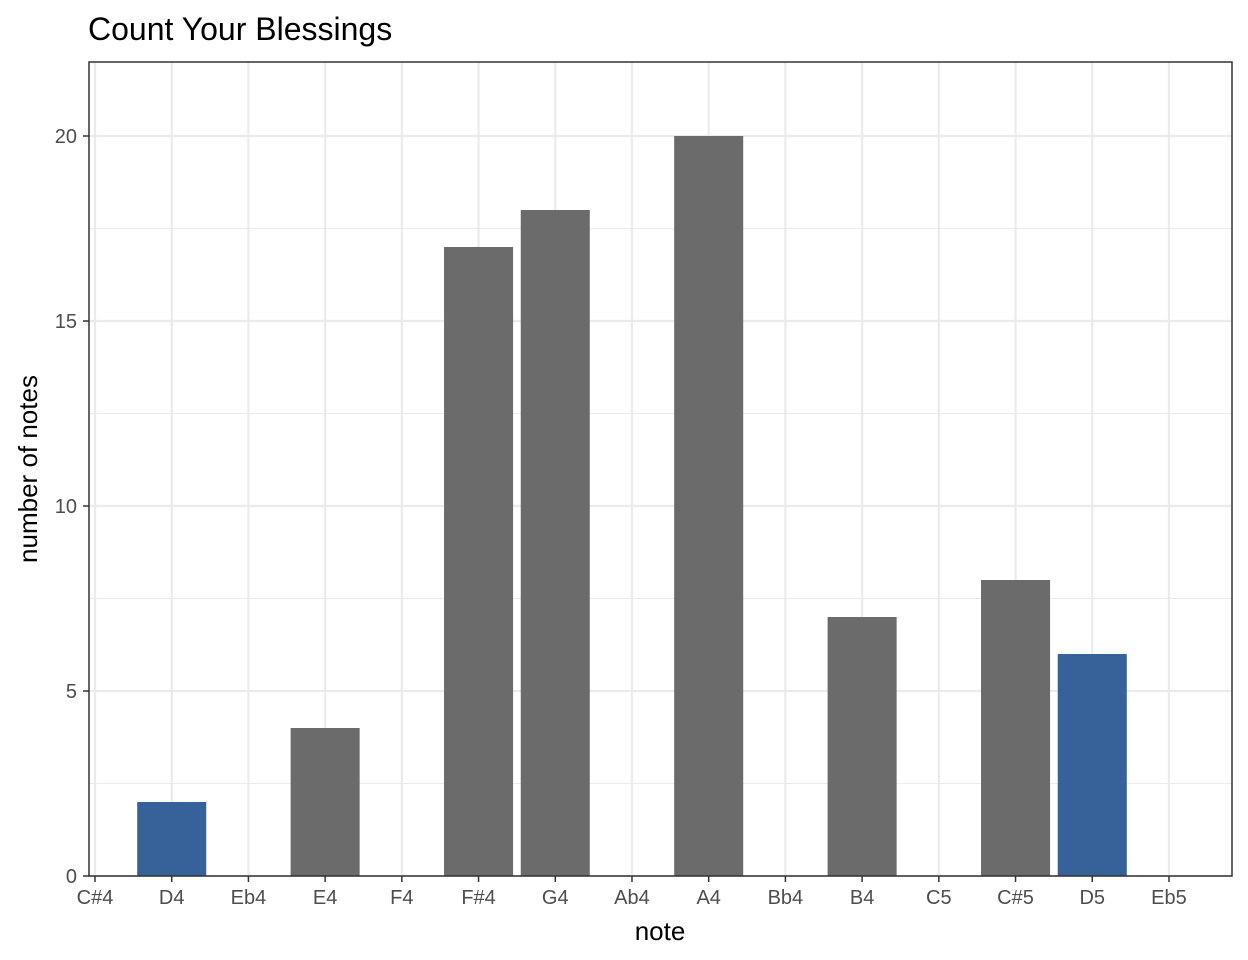 This screenshot has width=1248, height=960. I want to click on x-tick-label: Bb4, so click(786, 898).